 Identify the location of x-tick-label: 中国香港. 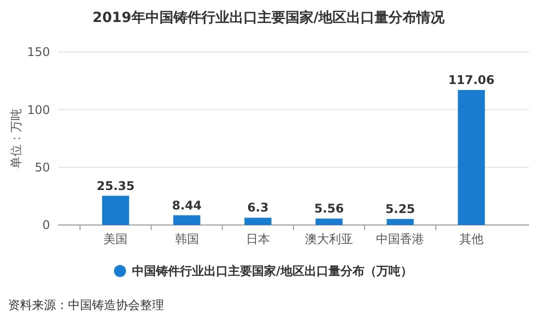
(400, 239).